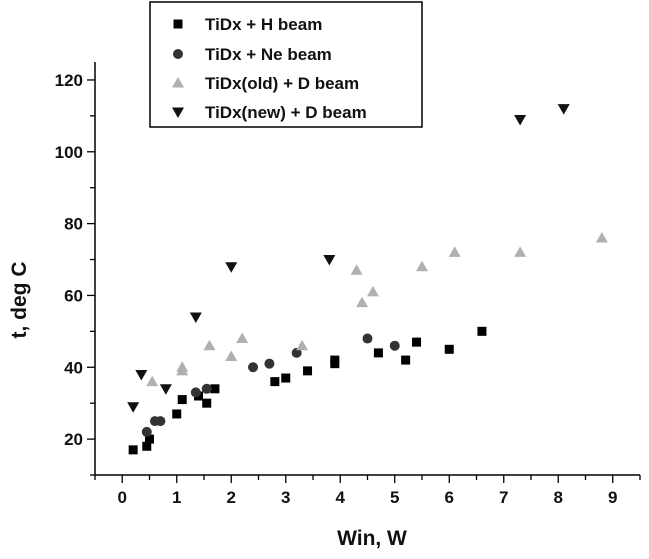 The height and width of the screenshot is (559, 649). Describe the element at coordinates (69, 152) in the screenshot. I see `y-tick-label: 100` at that location.